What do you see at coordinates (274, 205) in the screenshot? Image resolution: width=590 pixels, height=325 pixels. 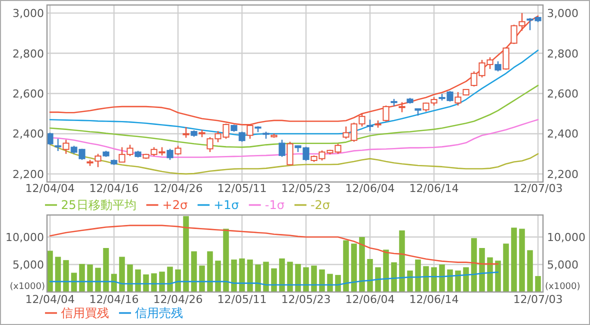 I see `legend-label: -1σ` at bounding box center [274, 205].